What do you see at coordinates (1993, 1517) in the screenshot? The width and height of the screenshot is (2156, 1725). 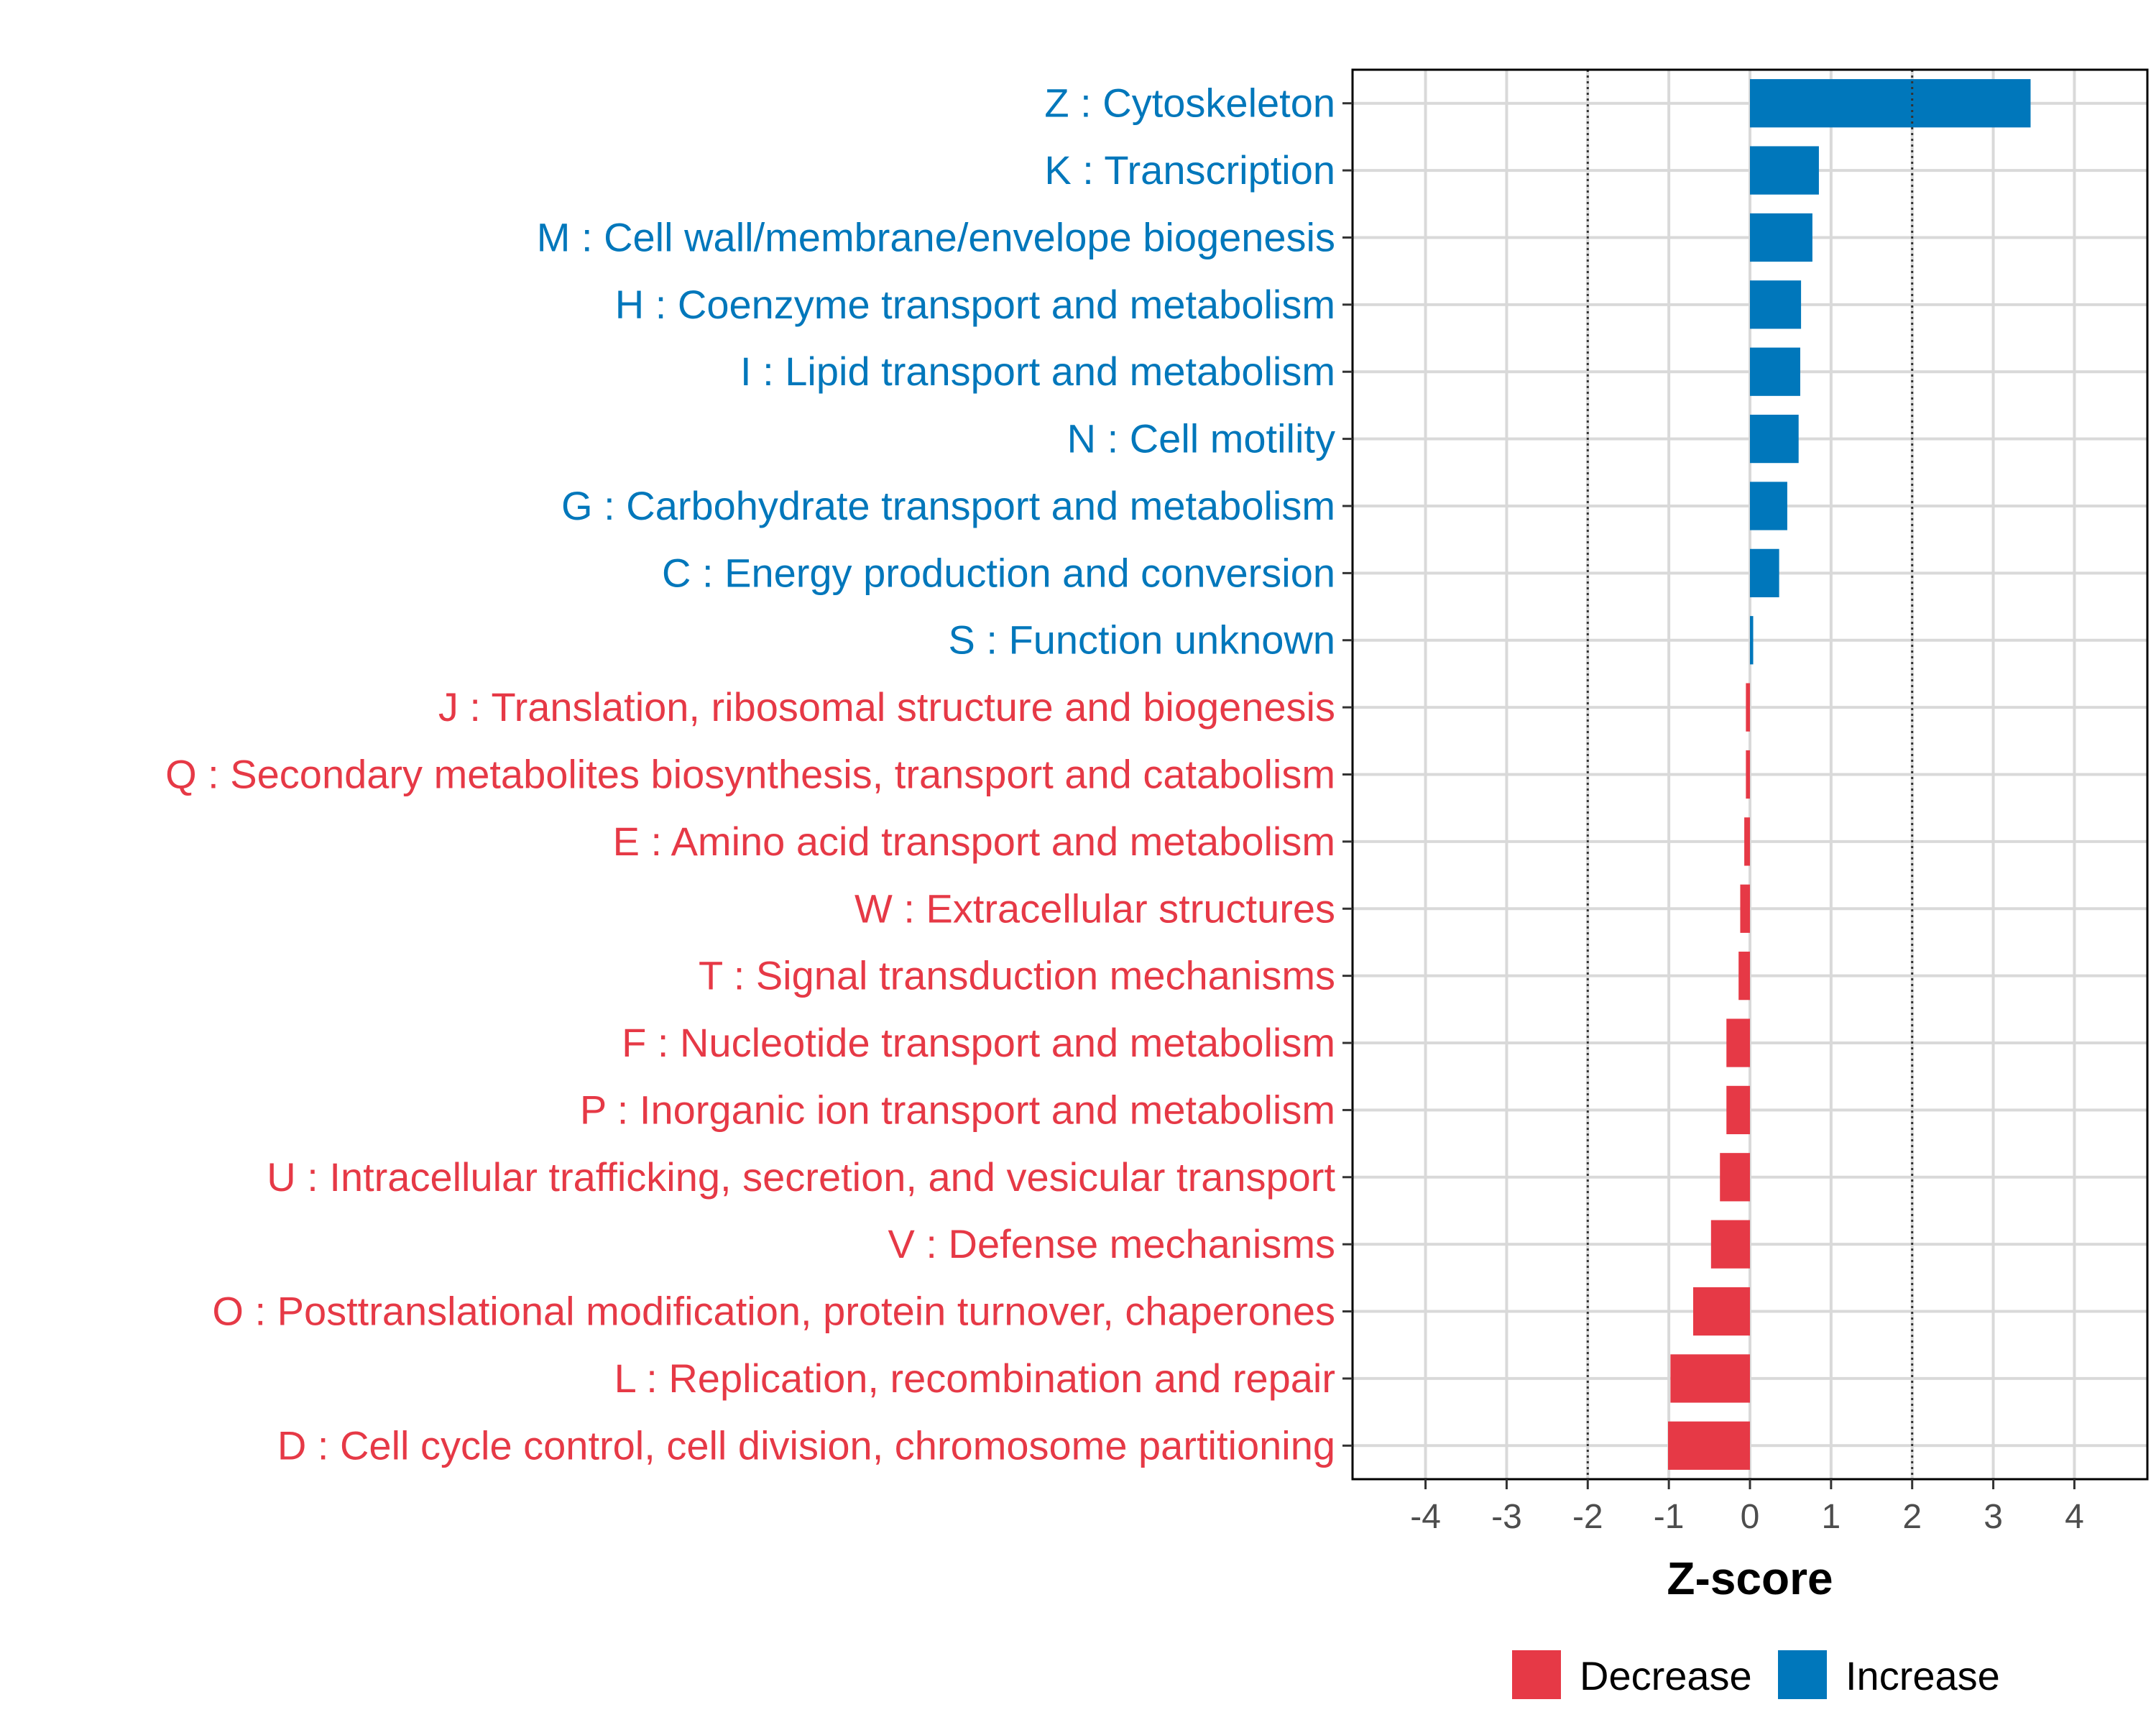 I see `x-tick-label: 3` at bounding box center [1993, 1517].